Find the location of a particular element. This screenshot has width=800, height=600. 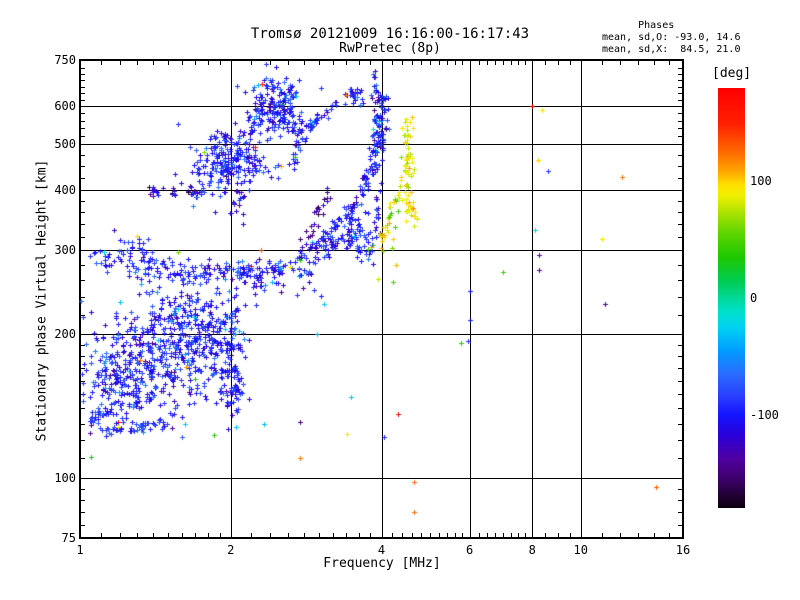

y-tick-label: 200 is located at coordinates (65, 334).